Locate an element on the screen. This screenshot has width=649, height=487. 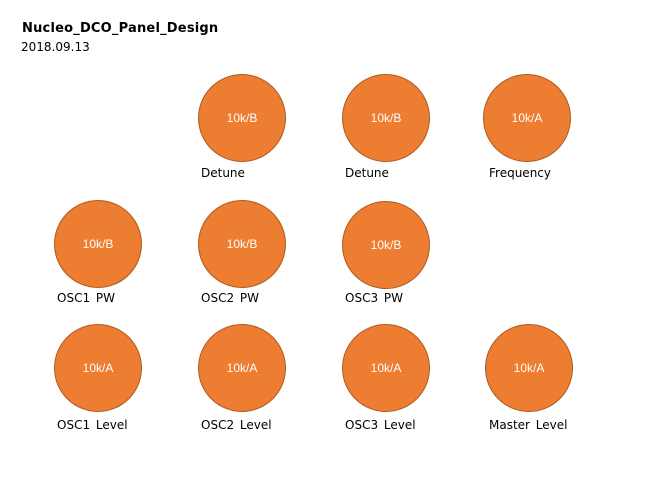
knob-osc2-pw: 10k/B is located at coordinates (242, 244).